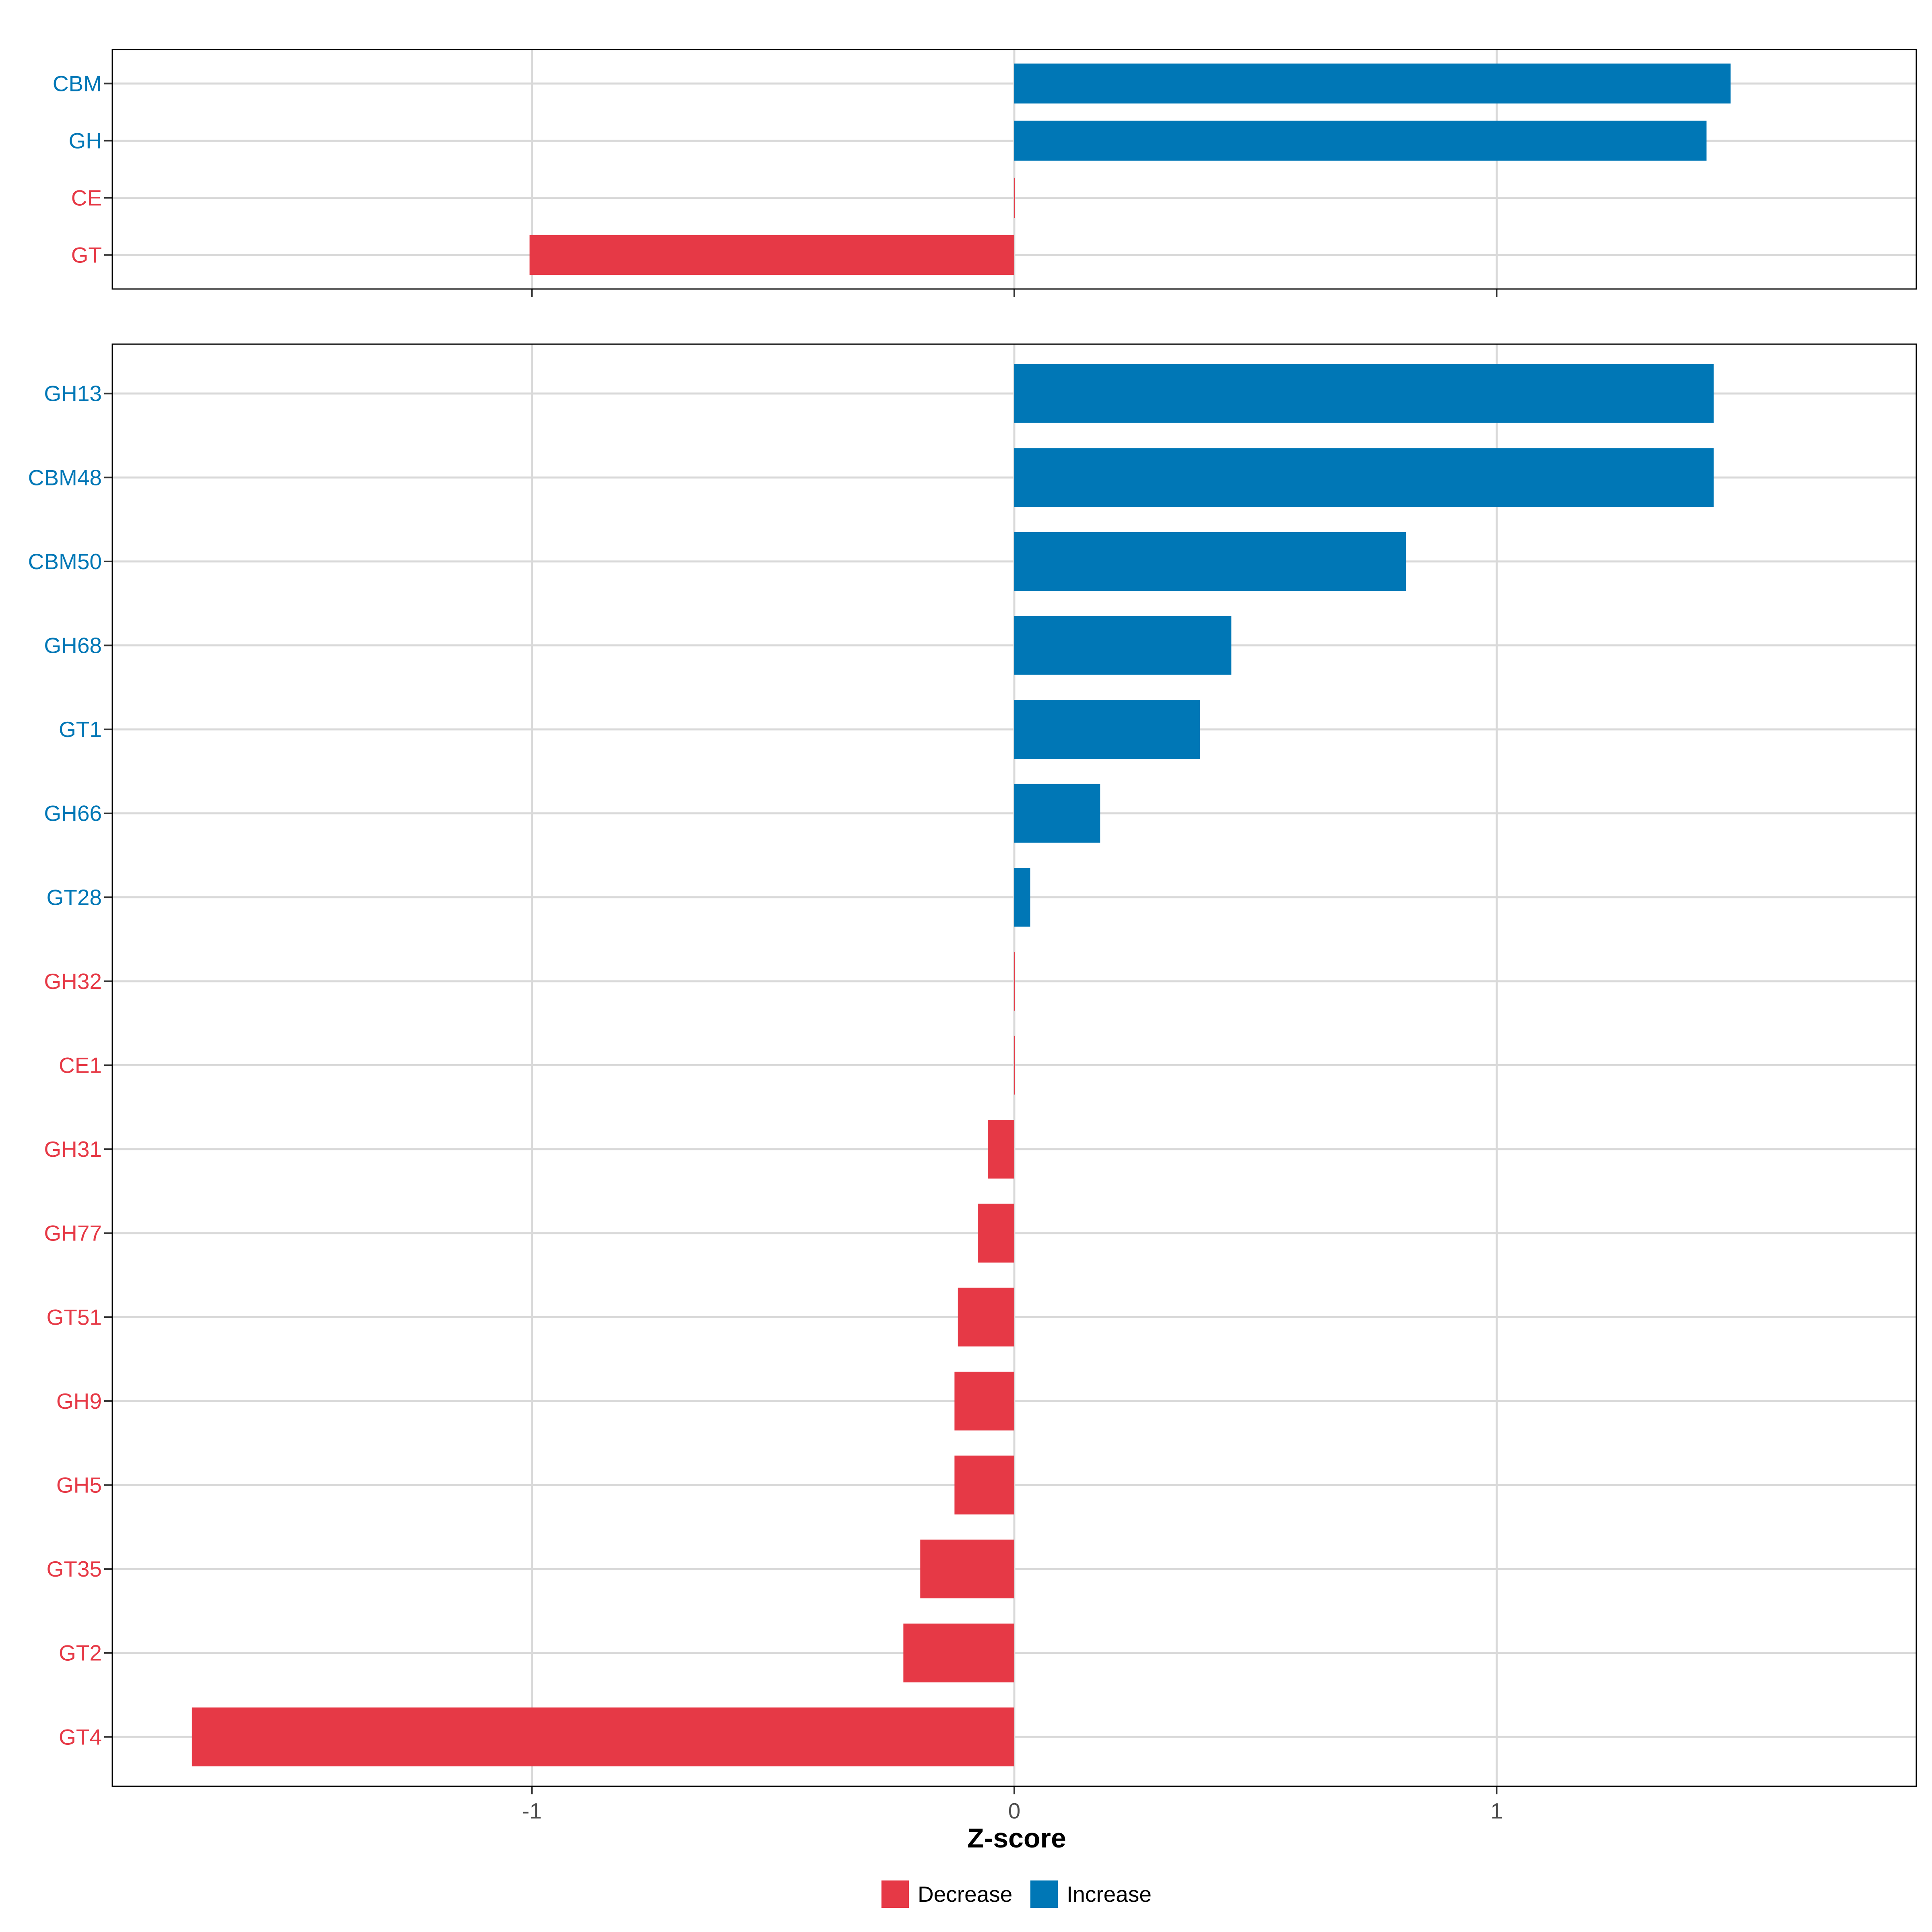  What do you see at coordinates (996, 1233) in the screenshot?
I see `bar-gh77` at bounding box center [996, 1233].